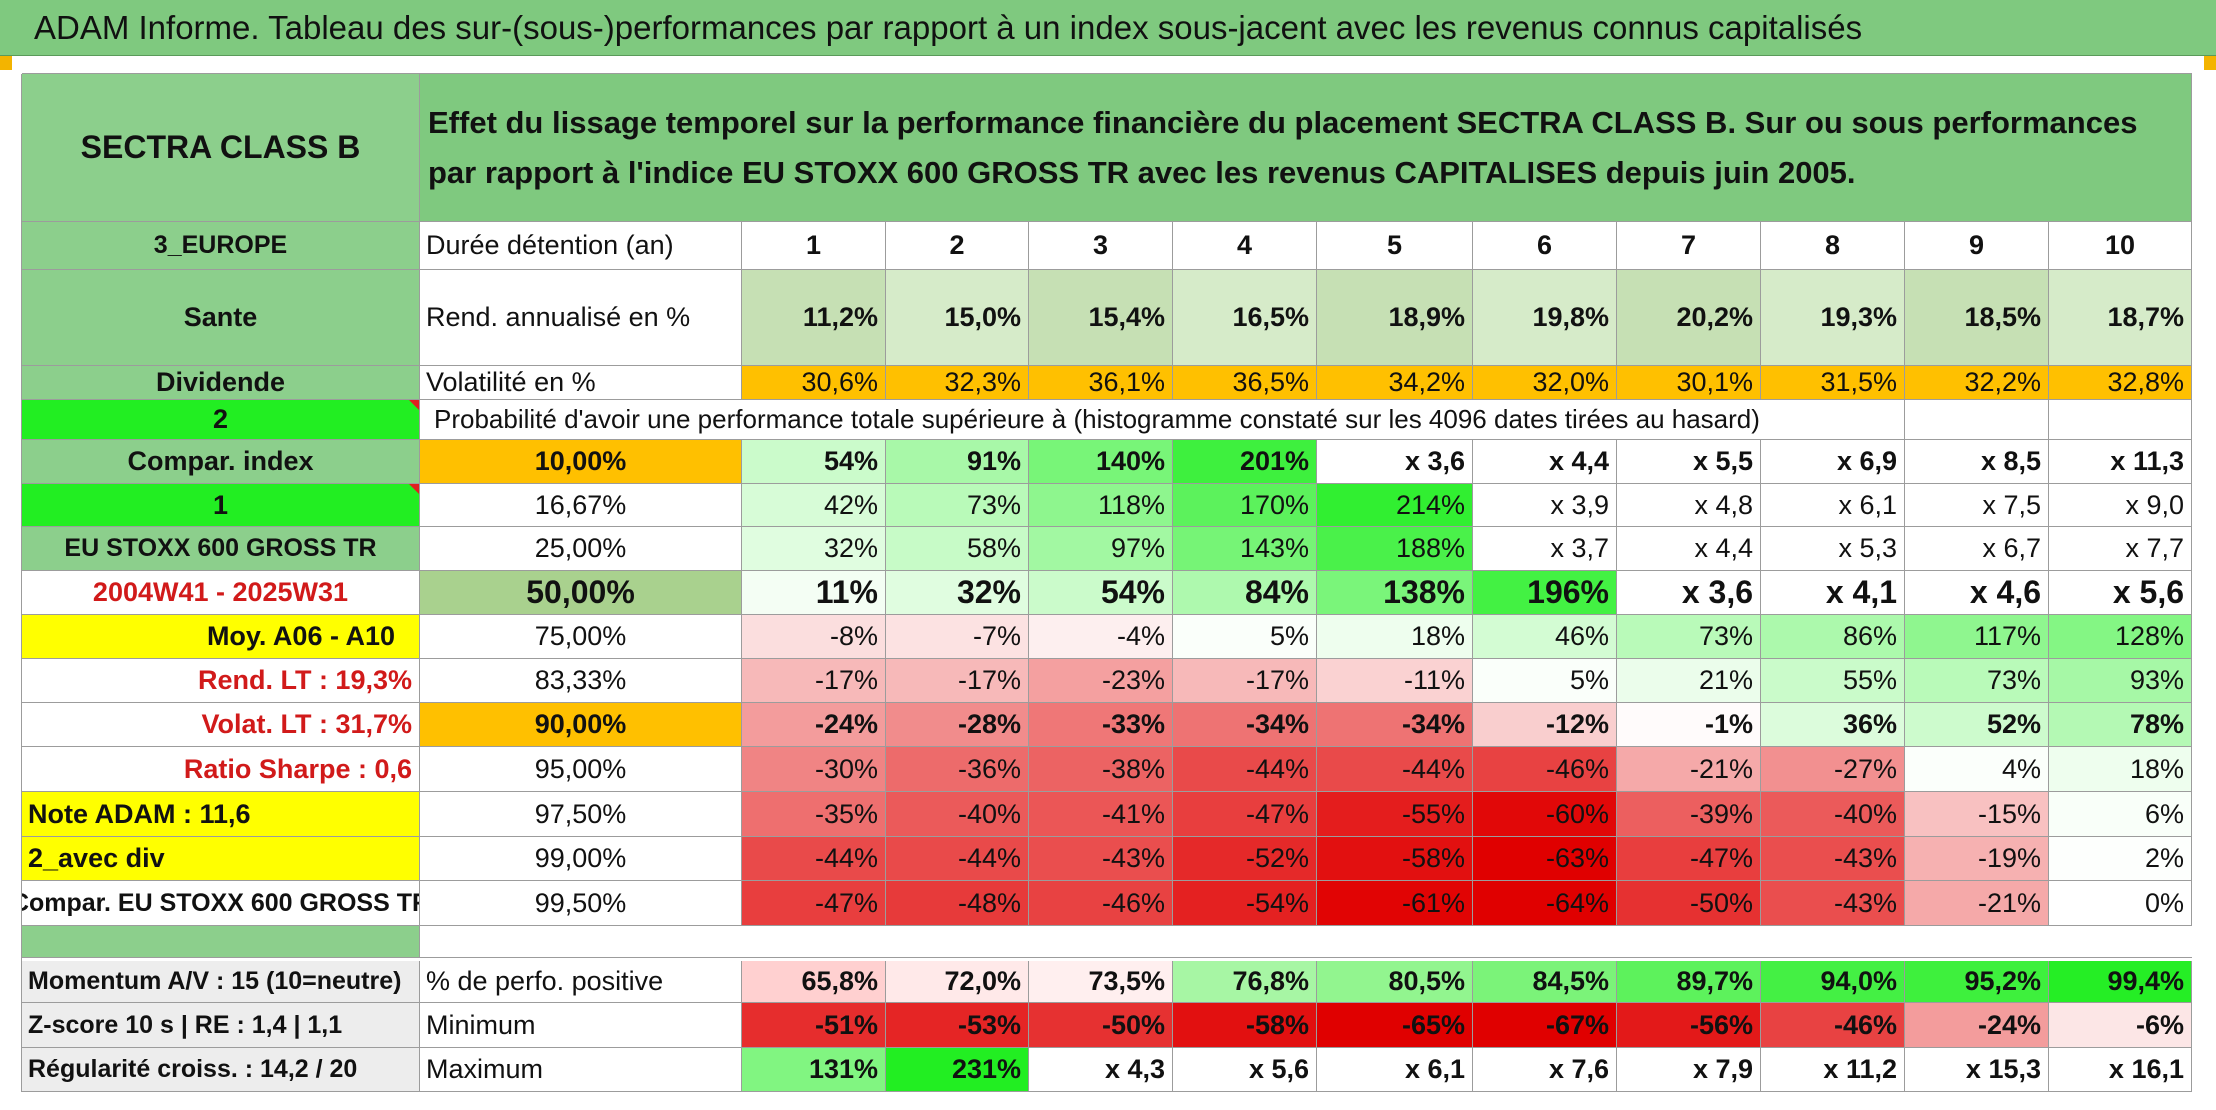 The image size is (2216, 1110). What do you see at coordinates (1245, 462) in the screenshot?
I see `proba-value: 201%` at bounding box center [1245, 462].